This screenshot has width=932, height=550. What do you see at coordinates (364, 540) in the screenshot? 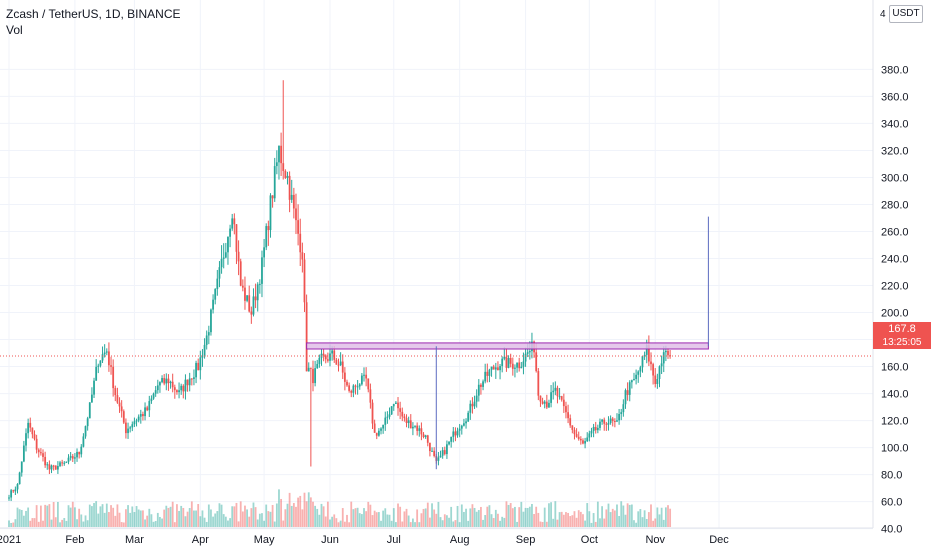
I see `time-axis: 2021 Feb Mar Apr May Jun Jul Aug Sep Oct Nov Dec` at bounding box center [364, 540].